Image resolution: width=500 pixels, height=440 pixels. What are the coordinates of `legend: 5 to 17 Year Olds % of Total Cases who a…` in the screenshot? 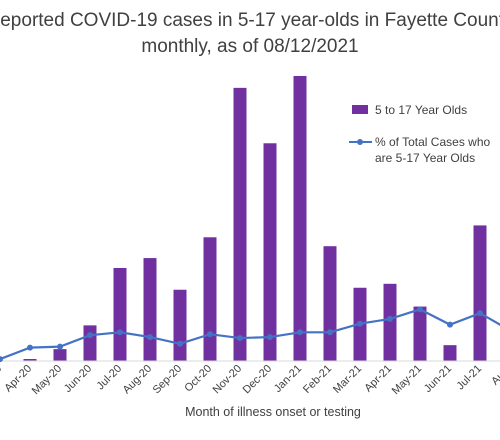 It's located at (419, 134).